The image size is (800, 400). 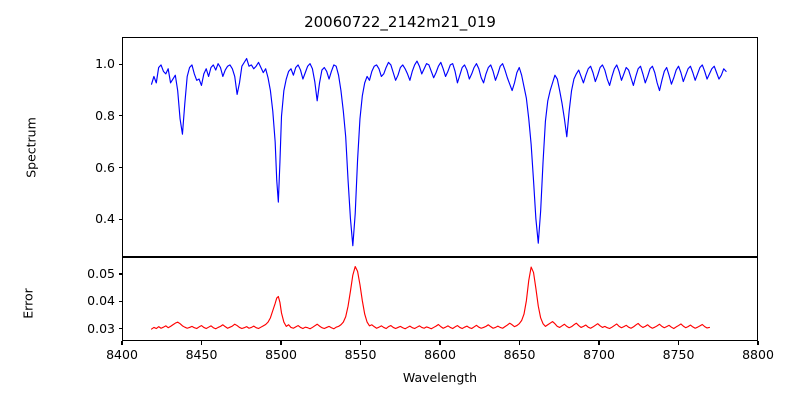 I want to click on error-series, so click(x=430, y=297).